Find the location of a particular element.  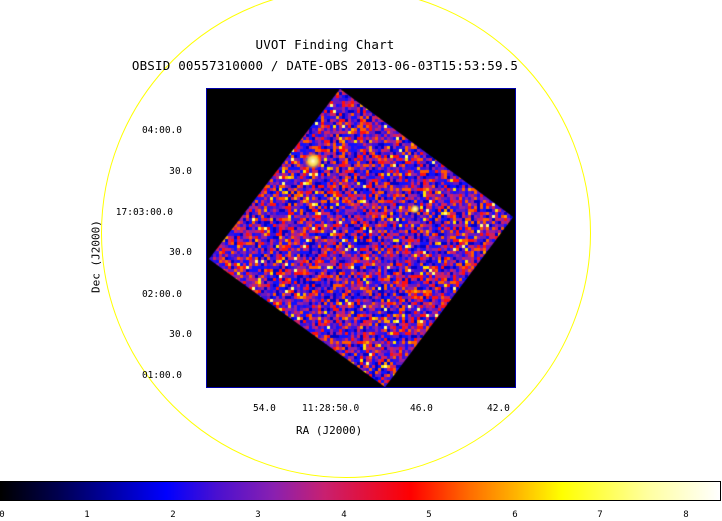

colorbar-tick-label: 6 is located at coordinates (515, 515).